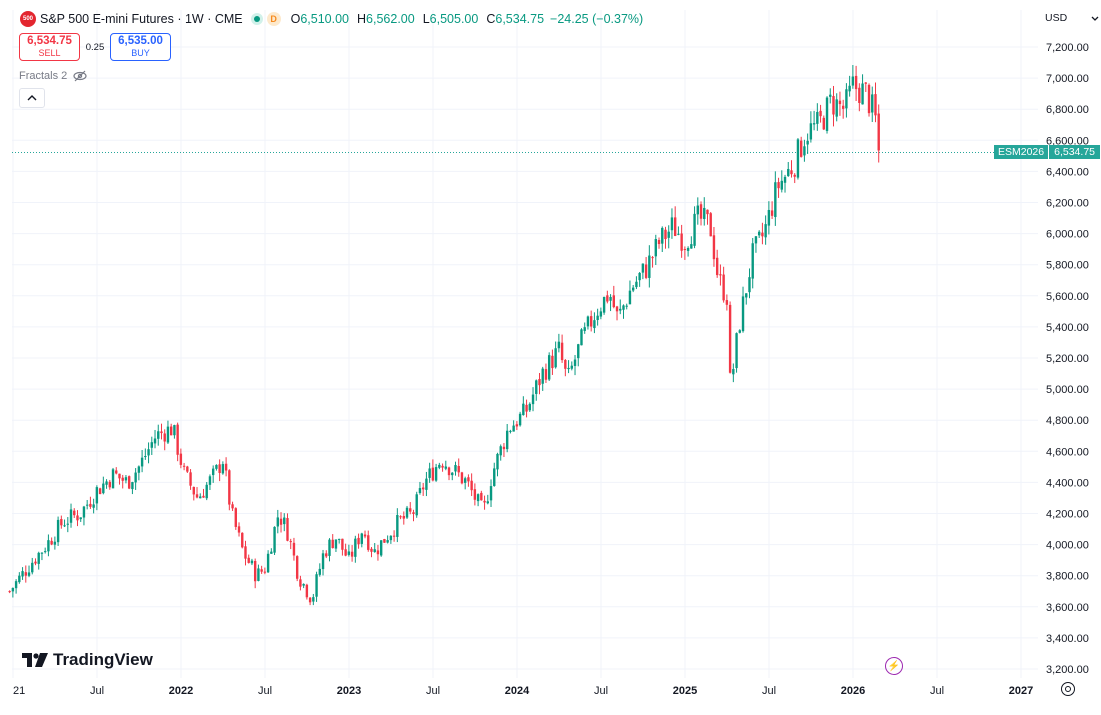 The width and height of the screenshot is (1101, 715). I want to click on eye-hidden-icon, so click(80, 76).